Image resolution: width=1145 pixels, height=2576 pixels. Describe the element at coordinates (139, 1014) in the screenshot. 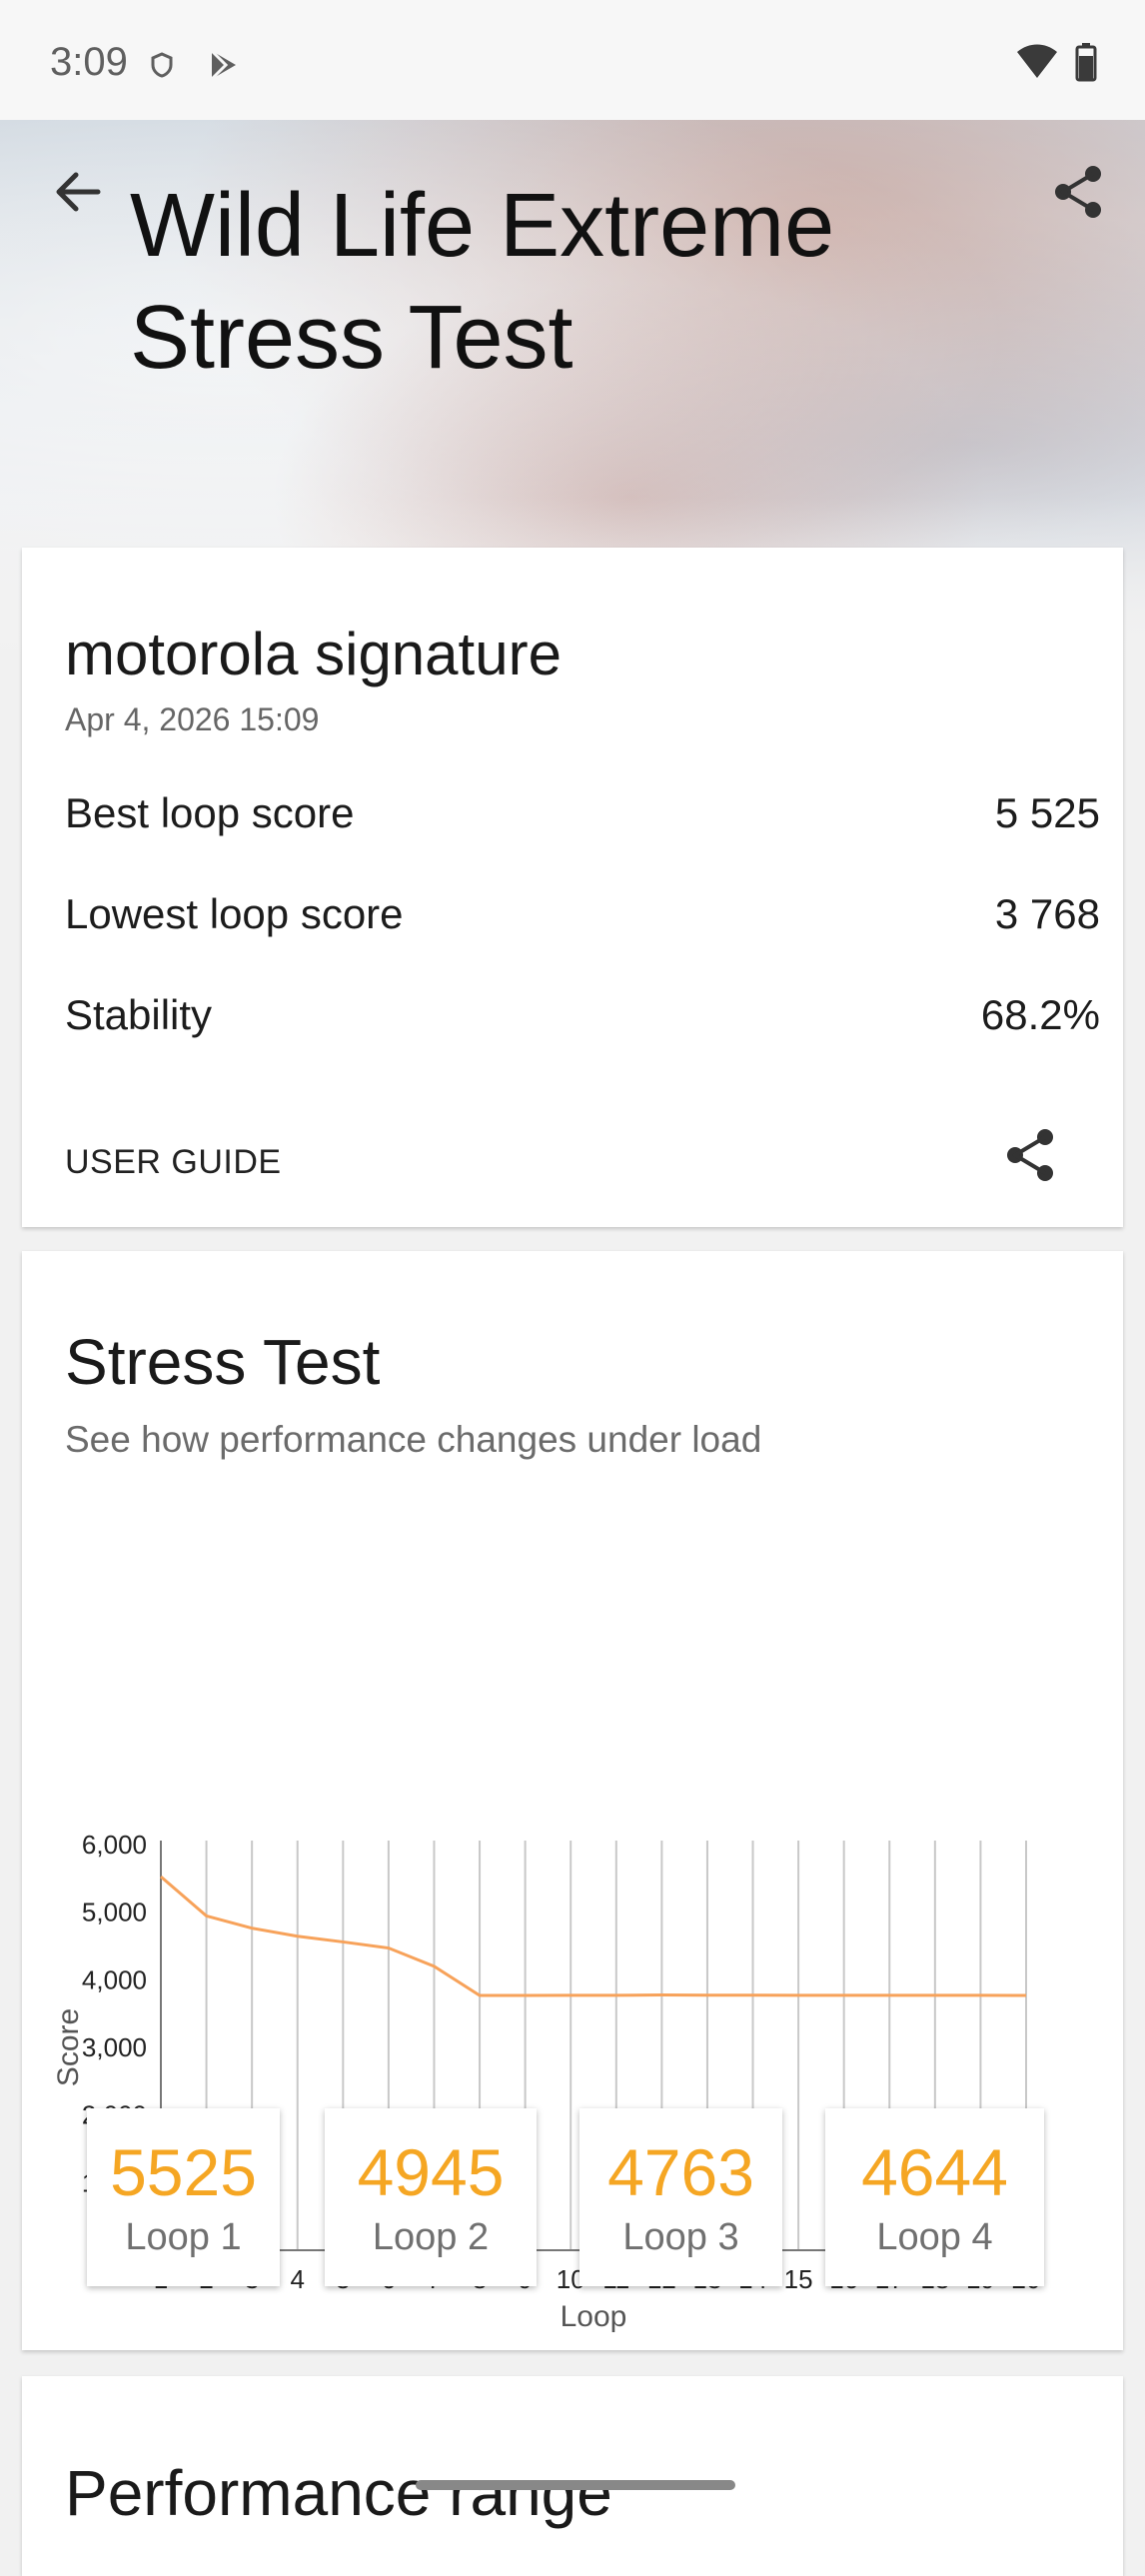

I see `stability-label: Stability` at that location.